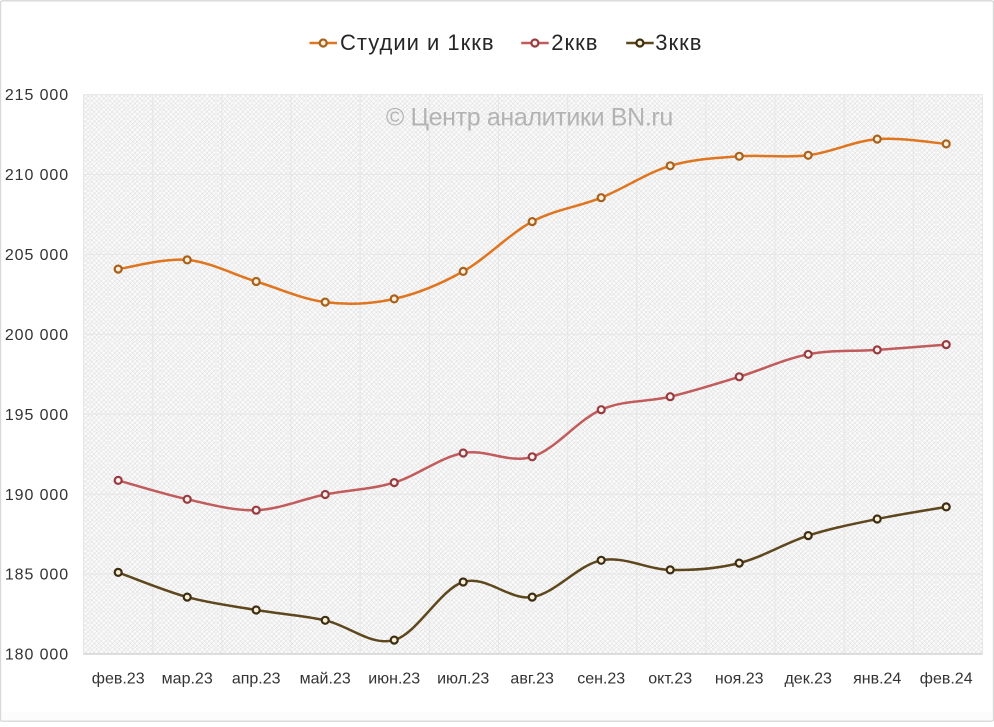 This screenshot has width=994, height=727. Describe the element at coordinates (877, 679) in the screenshot. I see `svg-text: янв.24` at that location.